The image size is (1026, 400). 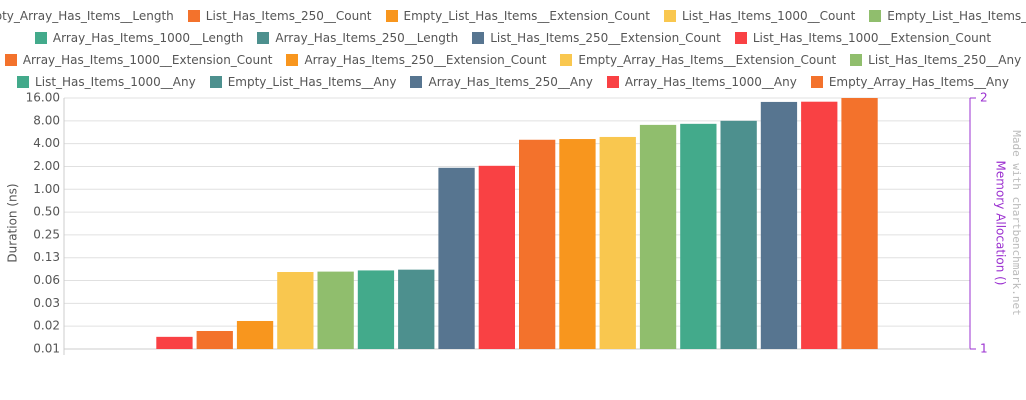 I want to click on y2-tick-label: 2, so click(x=984, y=98).